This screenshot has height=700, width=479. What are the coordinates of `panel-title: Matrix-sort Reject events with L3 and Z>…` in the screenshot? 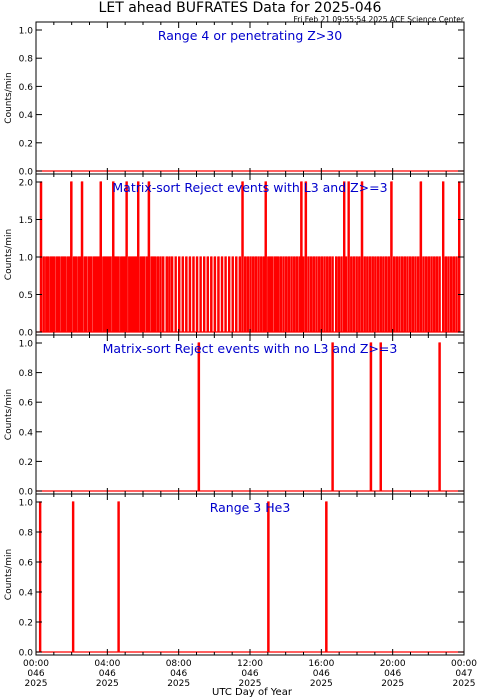 It's located at (249, 187).